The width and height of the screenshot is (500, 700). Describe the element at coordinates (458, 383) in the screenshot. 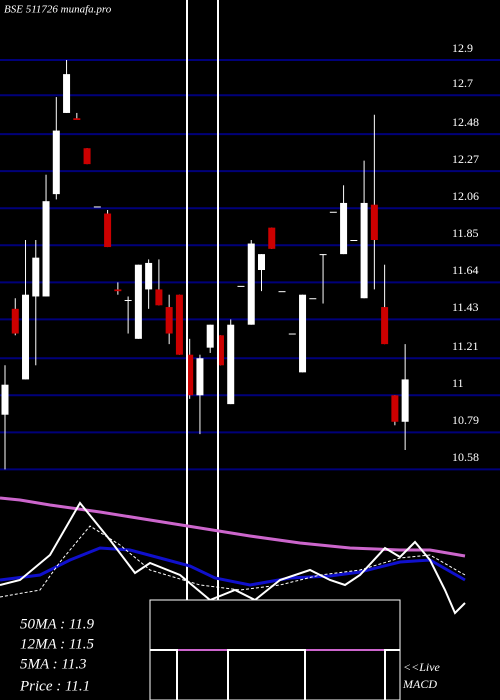

I see `y-tick-label: 11` at that location.